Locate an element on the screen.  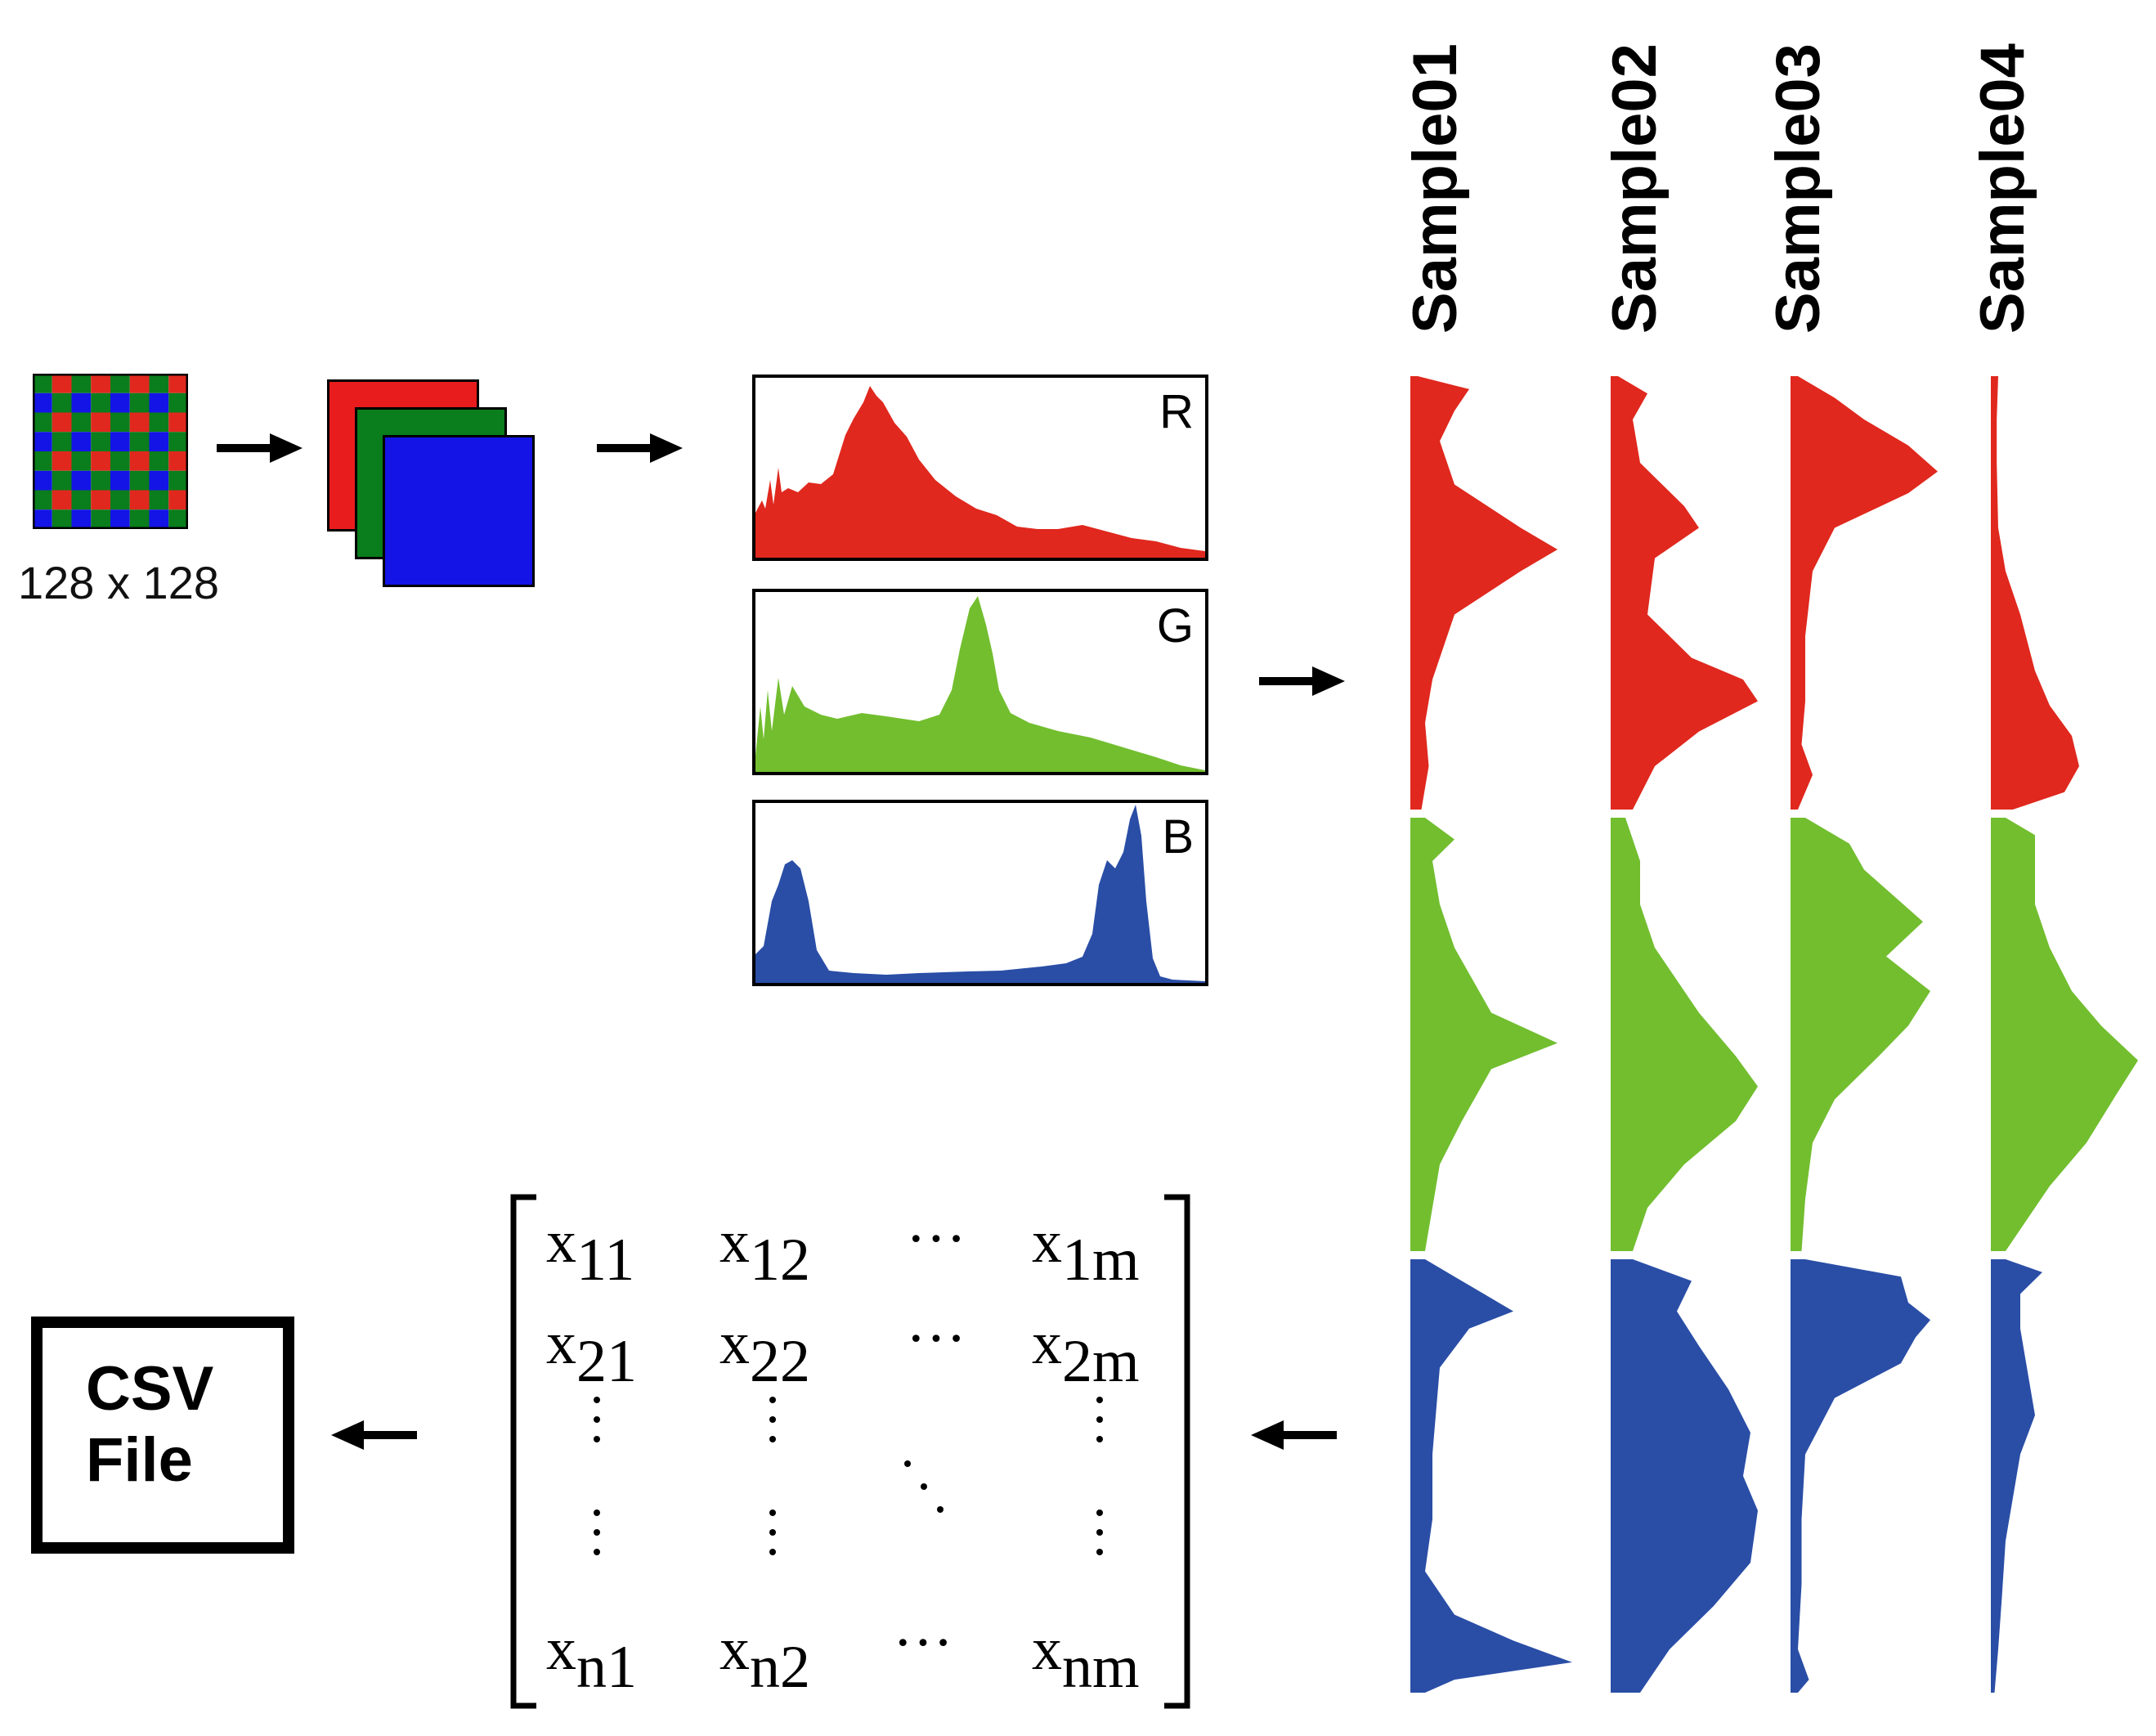
sample-2-red-histogram is located at coordinates (1684, 593).